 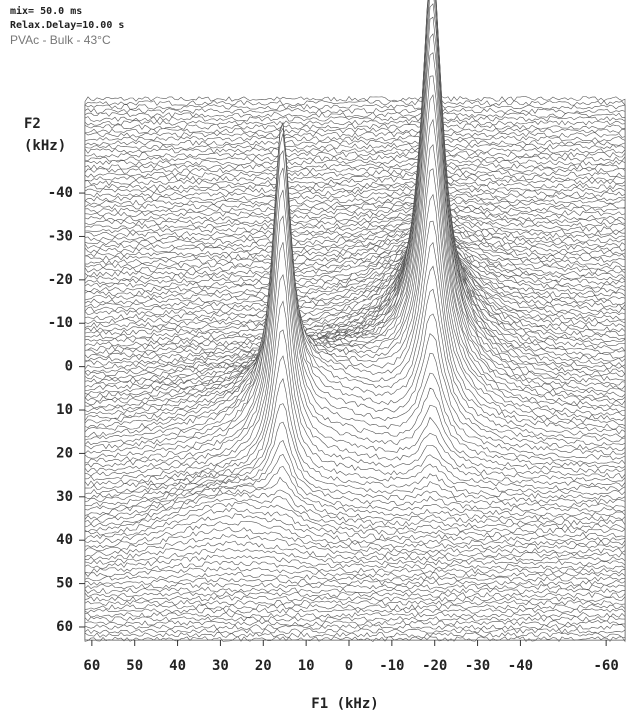 What do you see at coordinates (434, 666) in the screenshot?
I see `x-tick-label: -20` at bounding box center [434, 666].